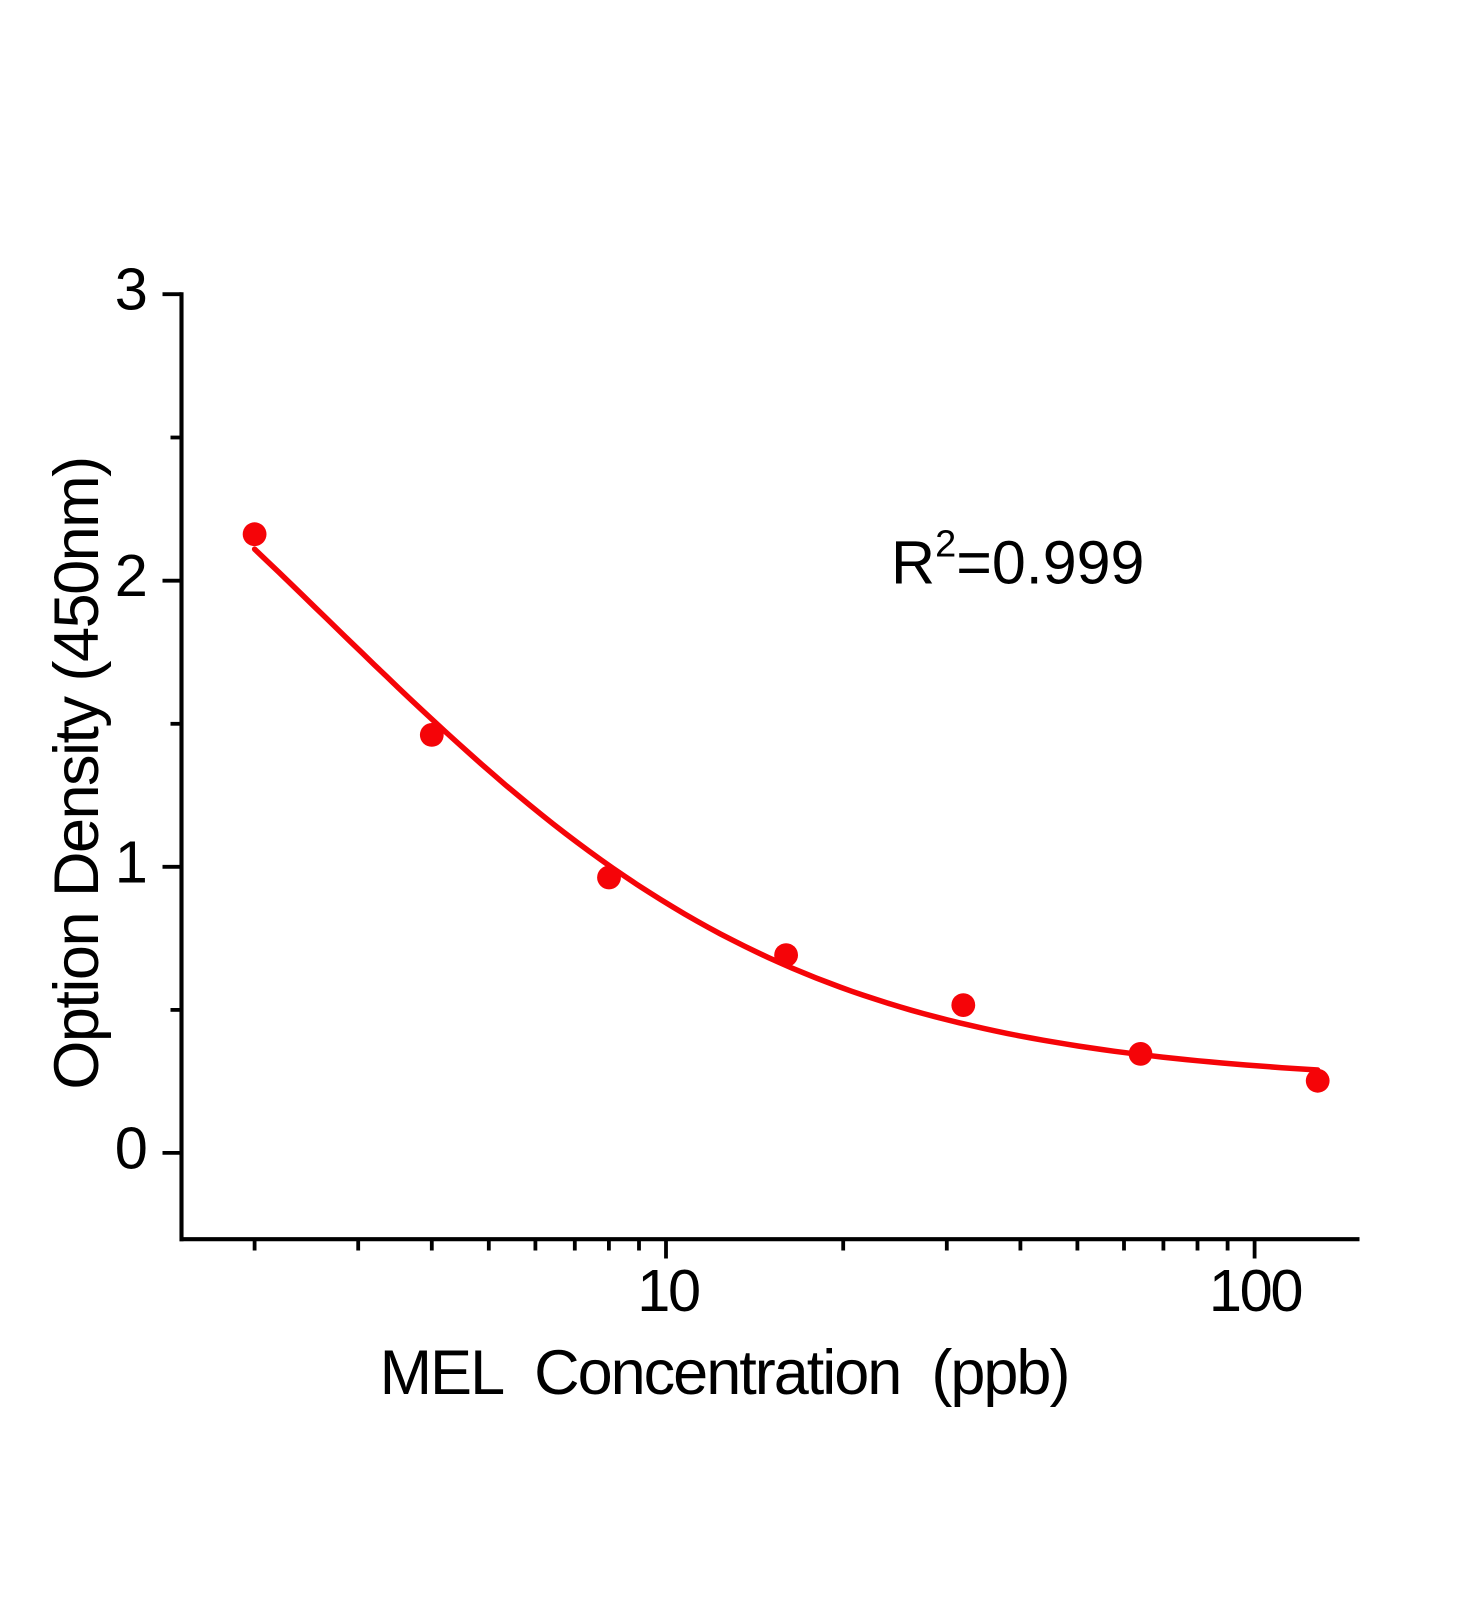  Describe the element at coordinates (1255, 1290) in the screenshot. I see `svg-text: 100` at that location.